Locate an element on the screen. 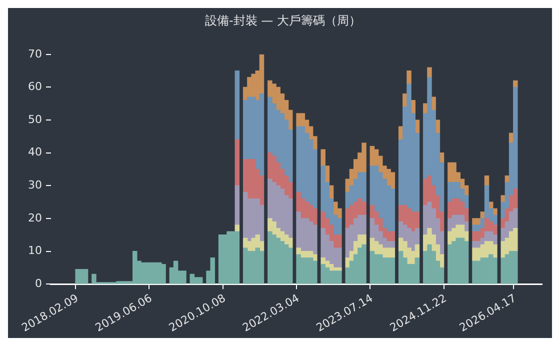 This screenshot has width=560, height=346. y-tick-label: 30 is located at coordinates (35, 185).